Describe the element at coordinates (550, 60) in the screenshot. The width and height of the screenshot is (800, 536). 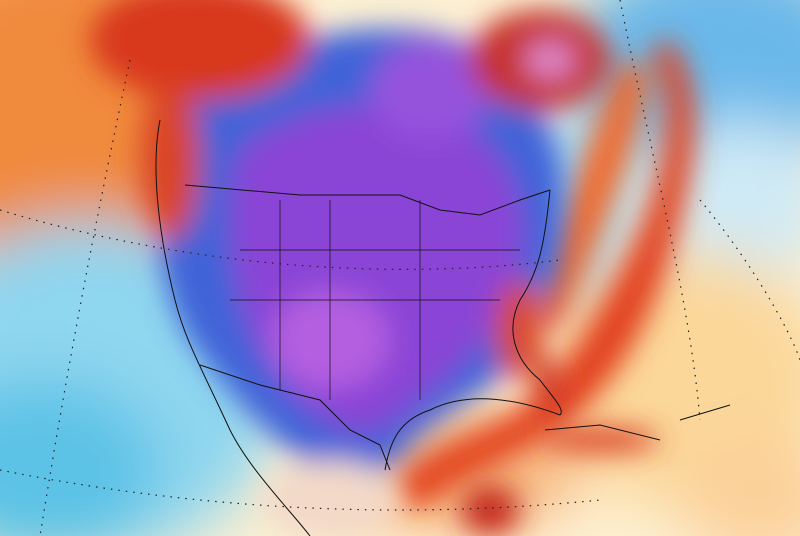
I see `quebec-hot-spot` at that location.